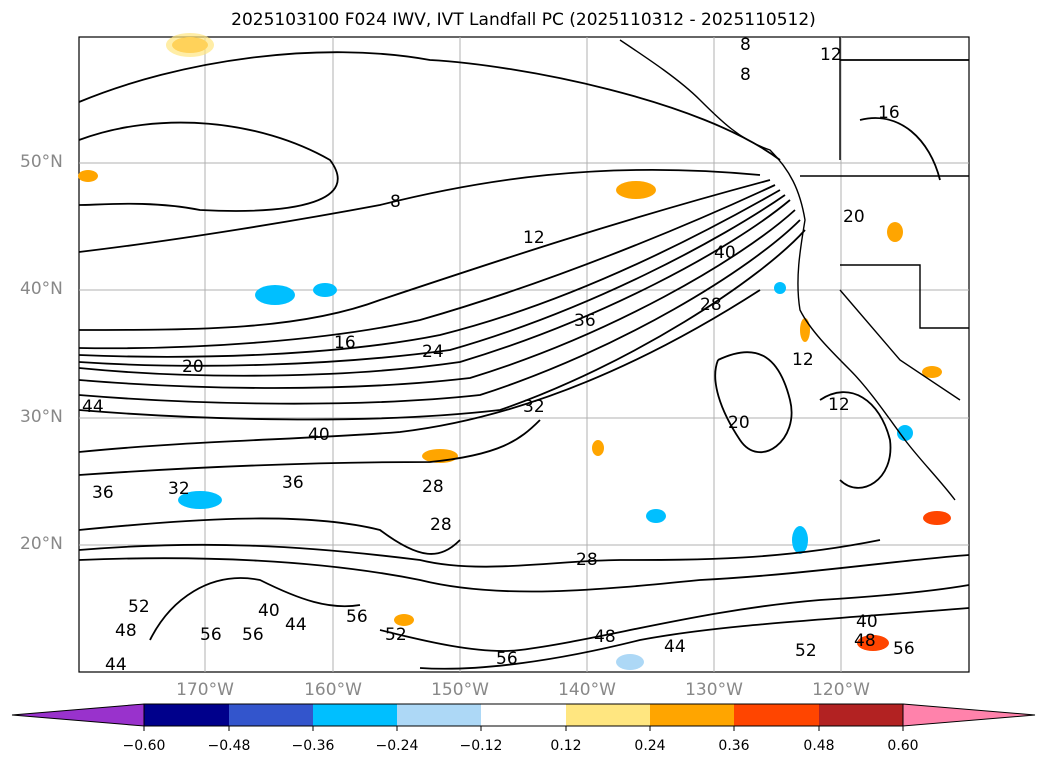  Describe the element at coordinates (903, 746) in the screenshot. I see `colorbar-tick: 0.60` at that location.